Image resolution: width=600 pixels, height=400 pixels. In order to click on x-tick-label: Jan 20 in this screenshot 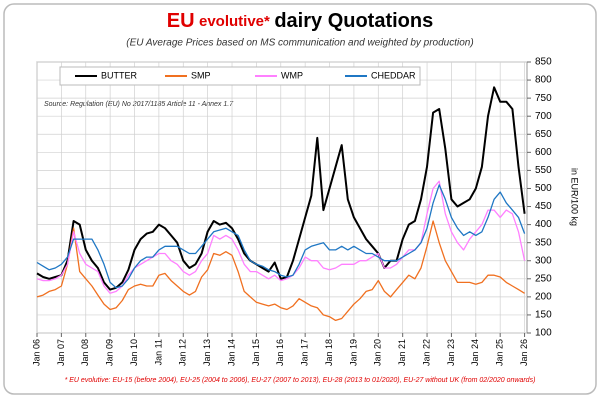, I will do `click(378, 352)`.